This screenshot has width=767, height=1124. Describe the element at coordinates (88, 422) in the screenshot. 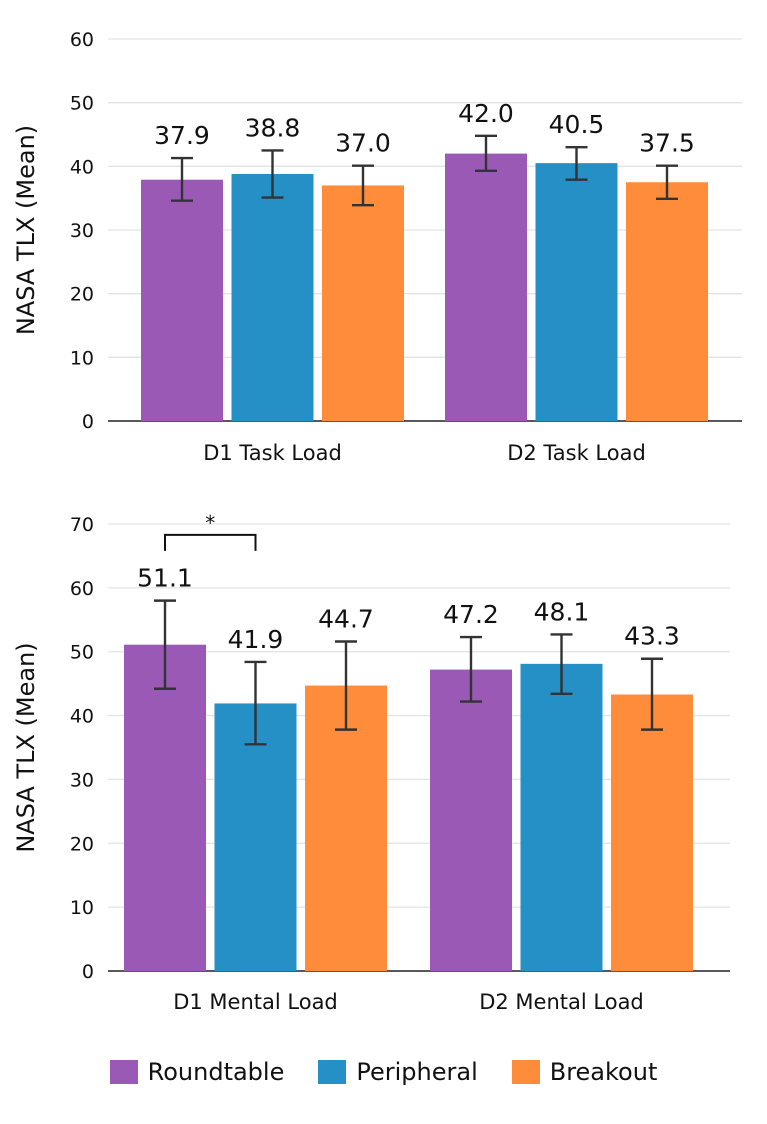

I see `panel1-ytick-0: 0` at that location.